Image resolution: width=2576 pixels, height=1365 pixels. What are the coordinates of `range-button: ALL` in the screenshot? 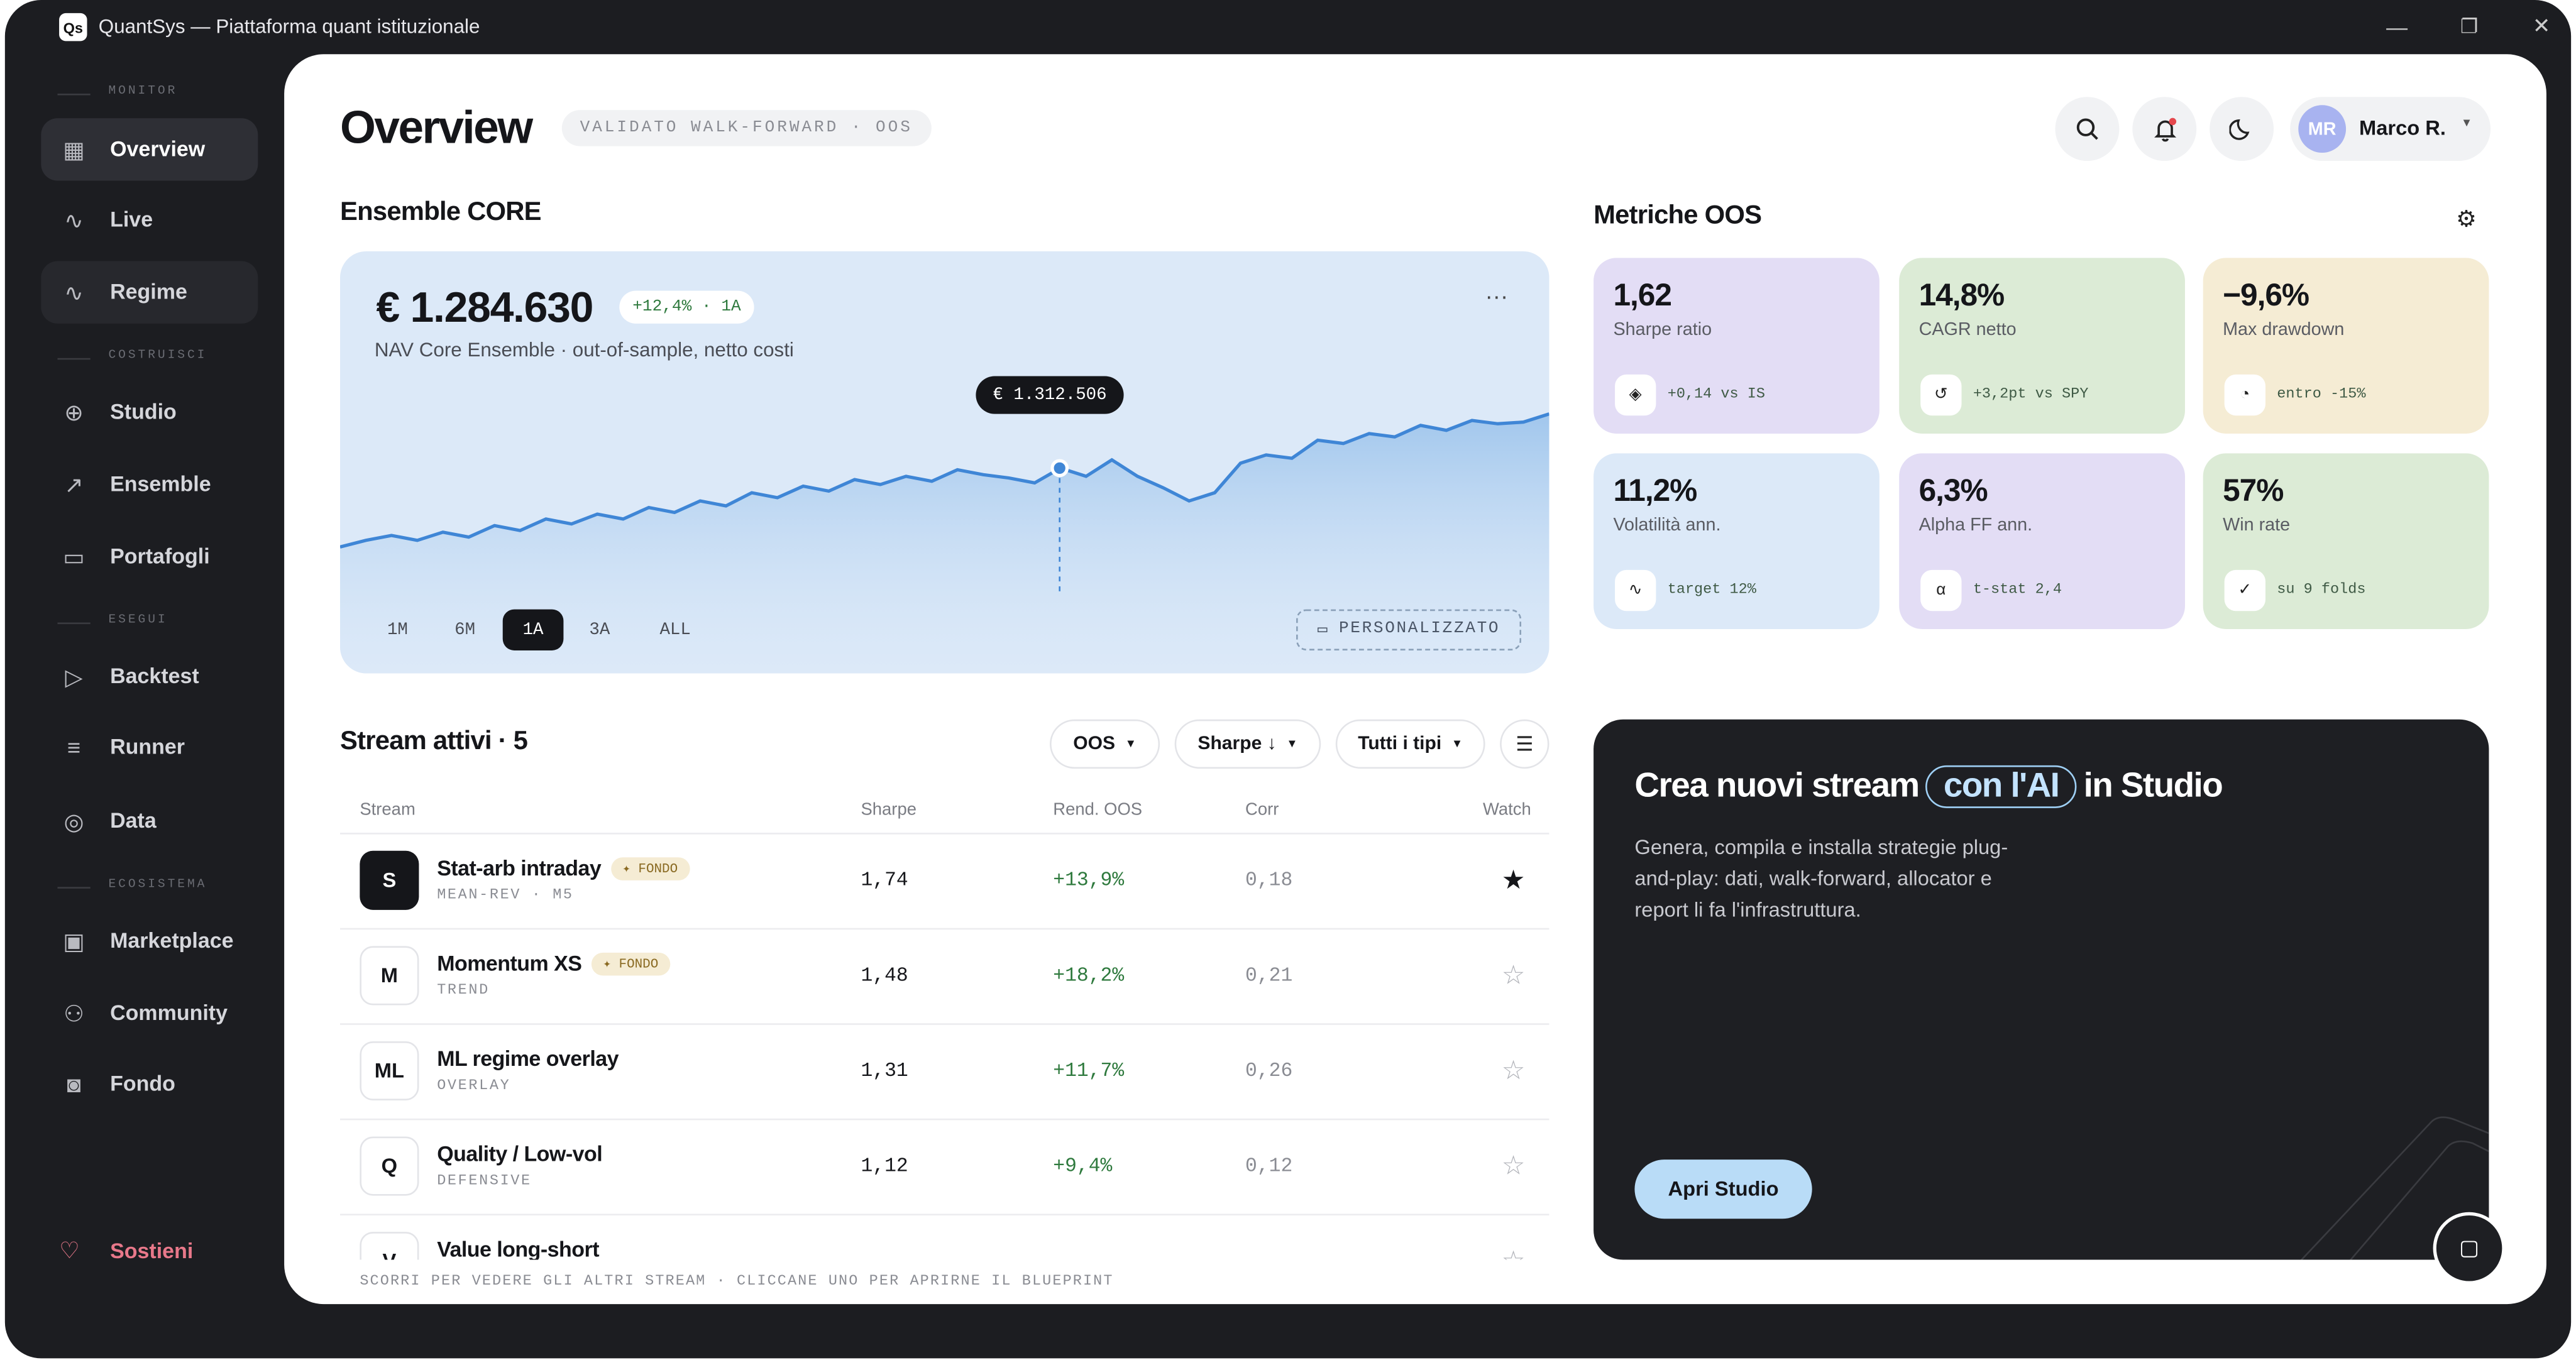 It's located at (675, 630).